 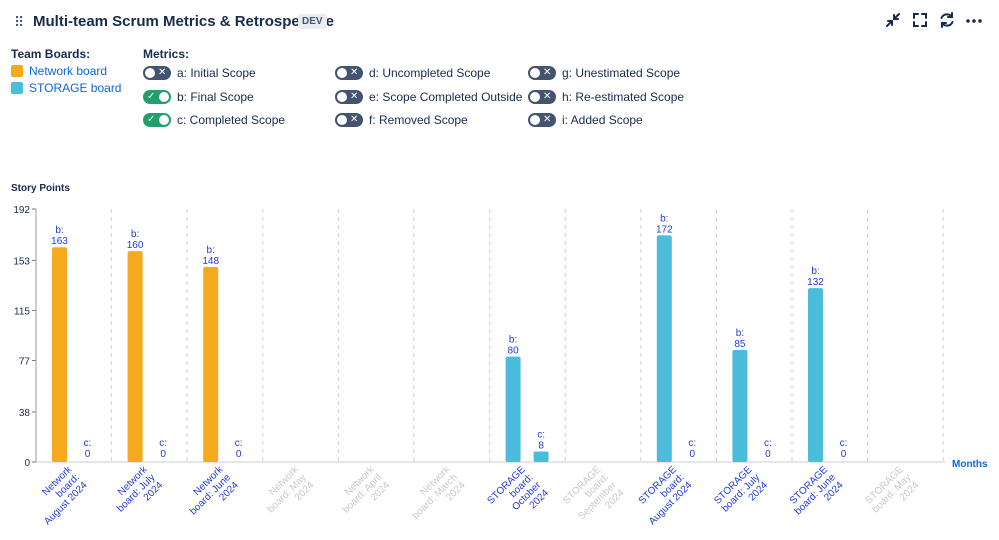 What do you see at coordinates (59, 496) in the screenshot?
I see `x-category-label: Networkboard:August 2024` at bounding box center [59, 496].